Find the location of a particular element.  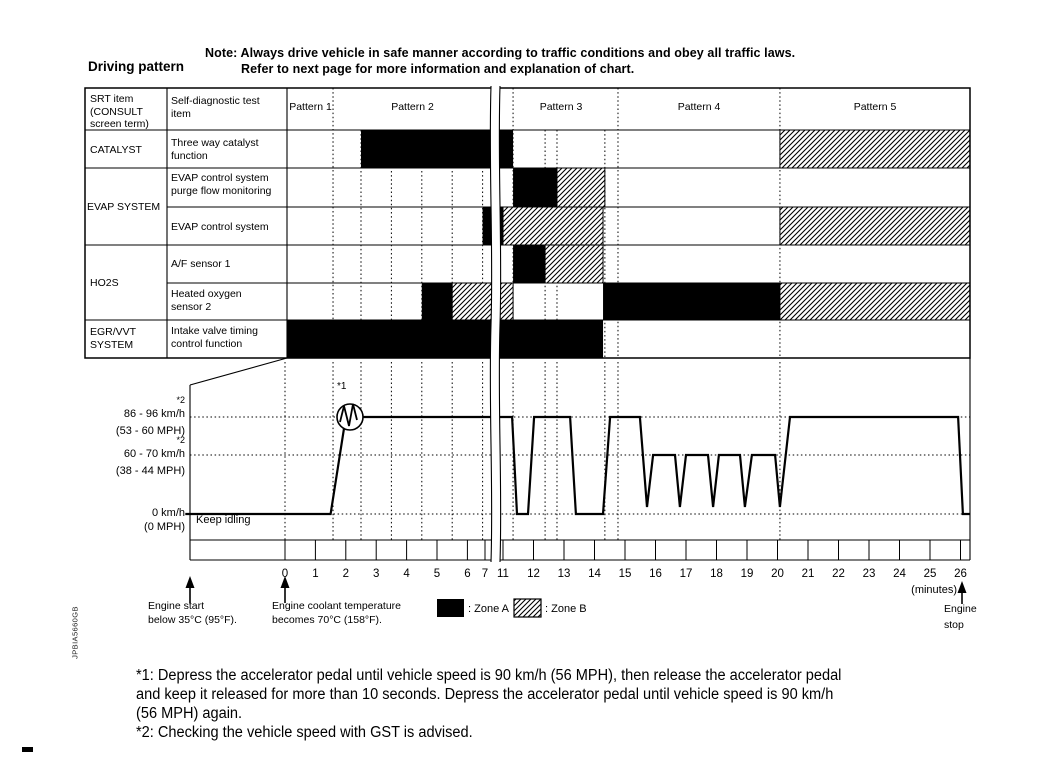

minute-tick-label: 7 is located at coordinates (485, 574).